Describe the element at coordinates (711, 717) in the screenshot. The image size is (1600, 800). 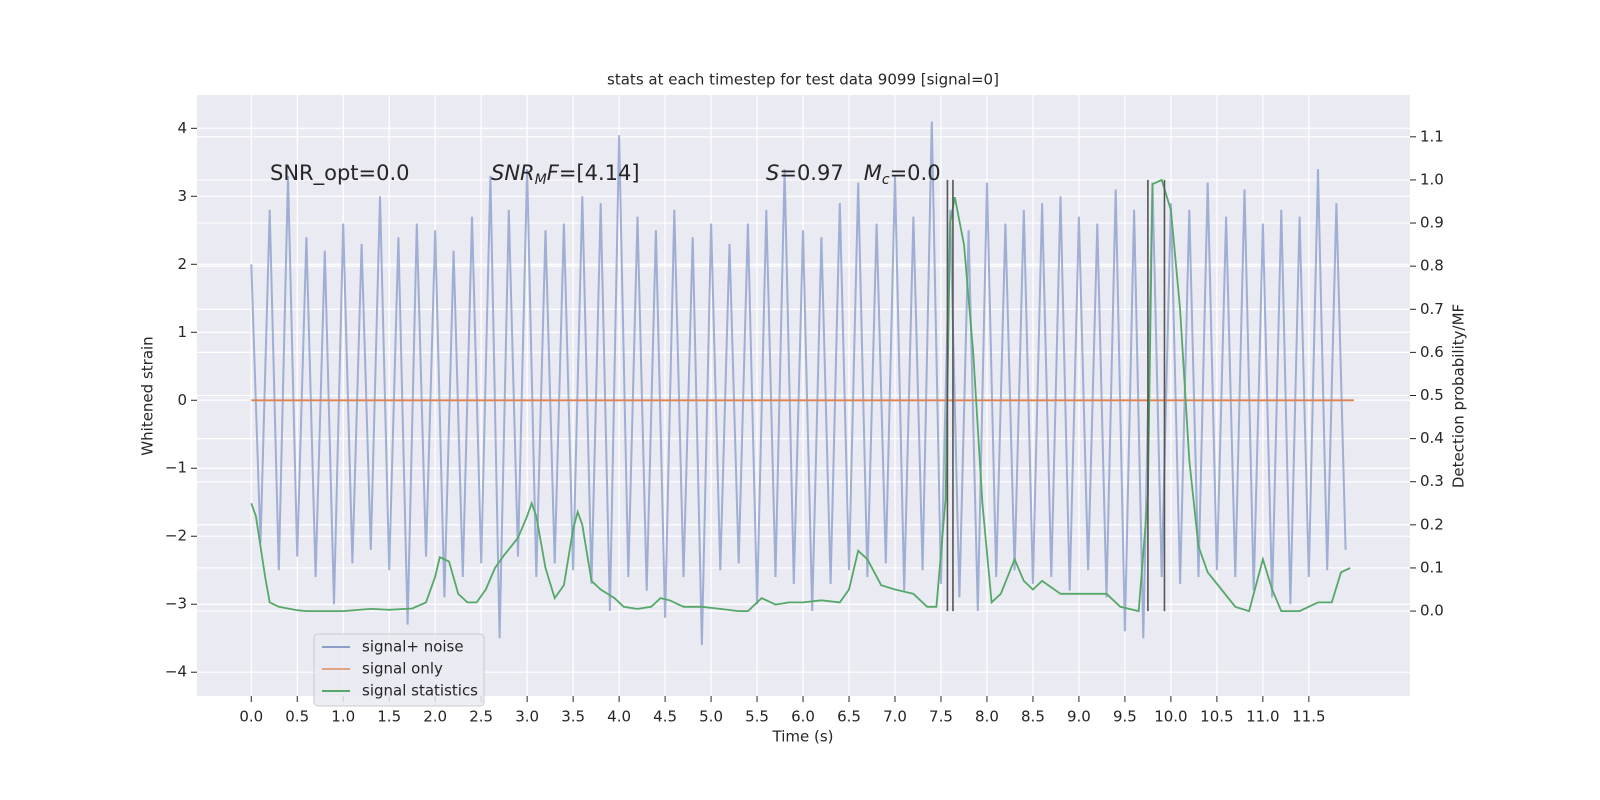
I see `x-tick-label: 5.0` at that location.